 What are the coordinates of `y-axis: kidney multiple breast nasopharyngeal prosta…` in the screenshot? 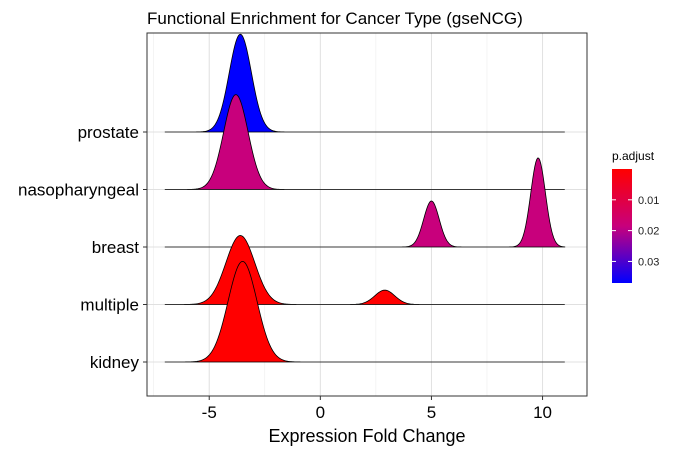 It's located at (82, 247).